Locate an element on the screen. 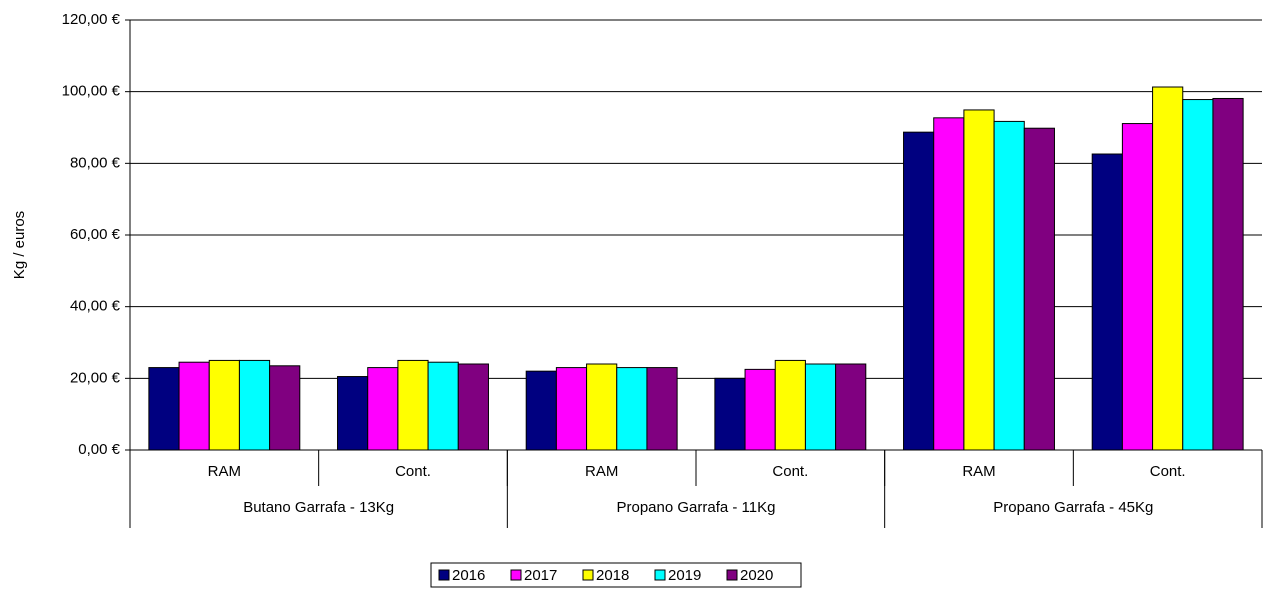  group-label: Butano Garrafa - 13Kg is located at coordinates (318, 507).